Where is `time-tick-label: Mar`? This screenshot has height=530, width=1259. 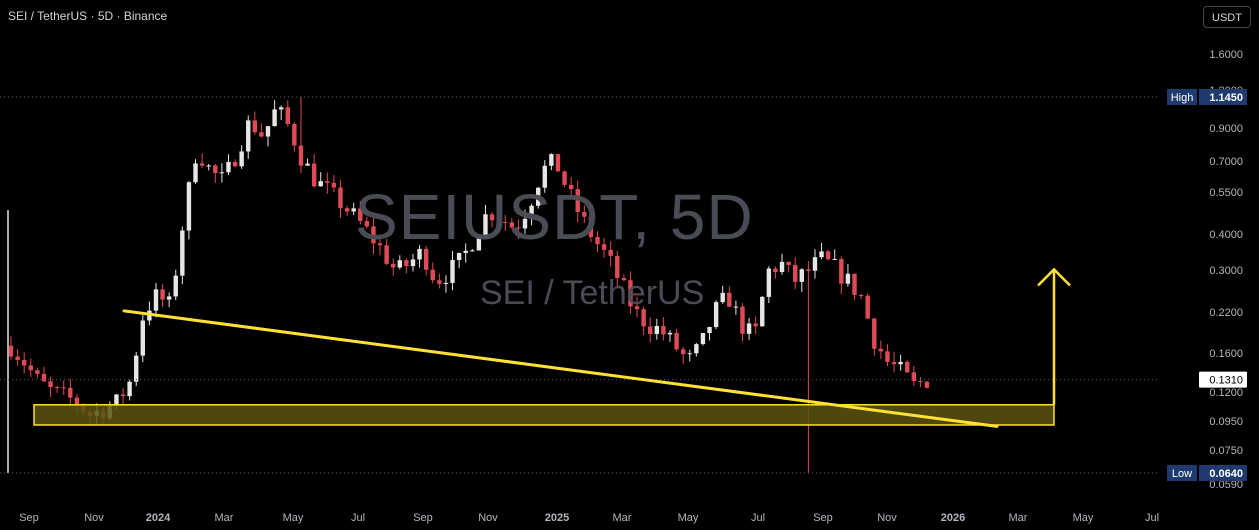
time-tick-label: Mar is located at coordinates (622, 518).